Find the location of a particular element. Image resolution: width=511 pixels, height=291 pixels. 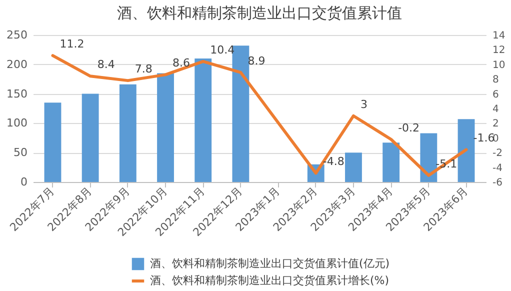

data-label: -0.2 is located at coordinates (409, 127).